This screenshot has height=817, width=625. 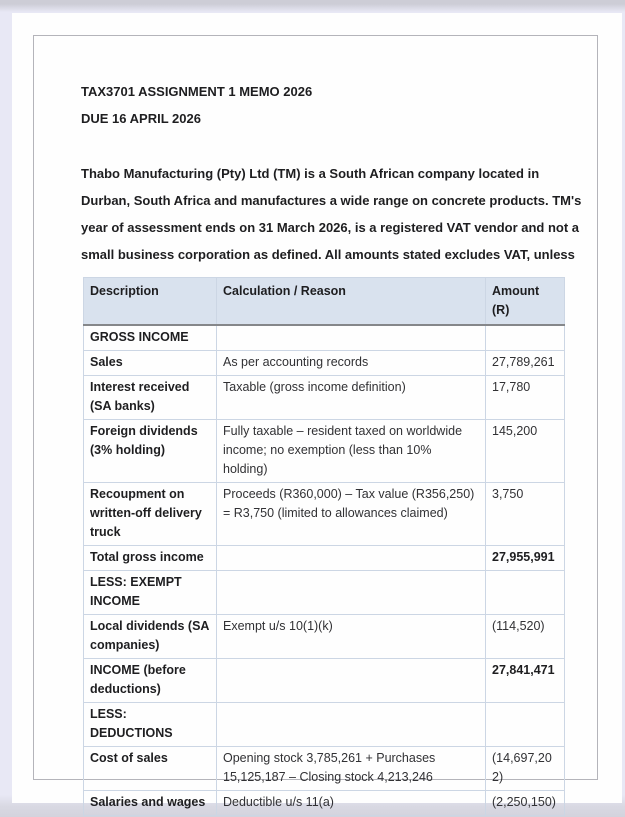 I want to click on table-row: LESS: EXEMPT INCOME, so click(x=324, y=592).